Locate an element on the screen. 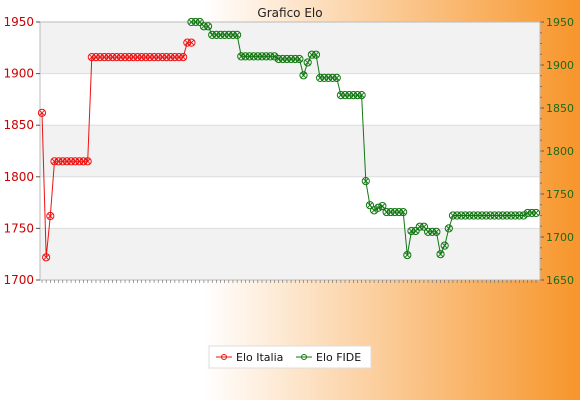 This screenshot has width=580, height=400. left-tick-label: 1750 is located at coordinates (18, 228).